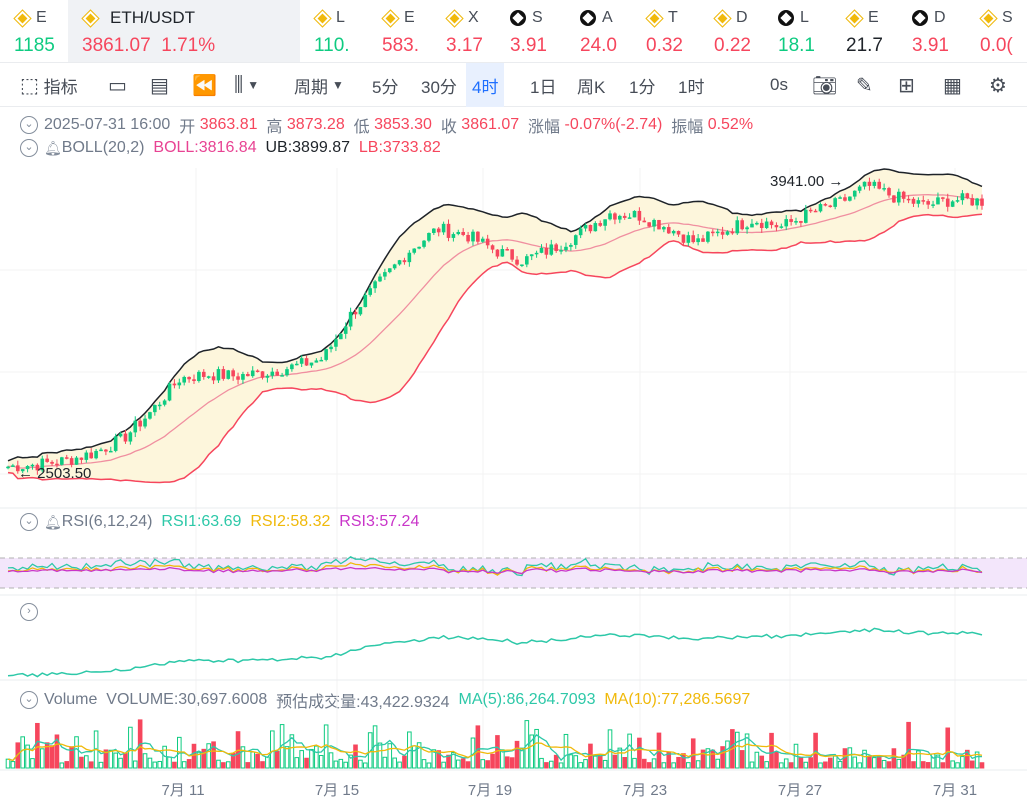 Image resolution: width=1027 pixels, height=807 pixels. I want to click on indicator-line, so click(495, 652).